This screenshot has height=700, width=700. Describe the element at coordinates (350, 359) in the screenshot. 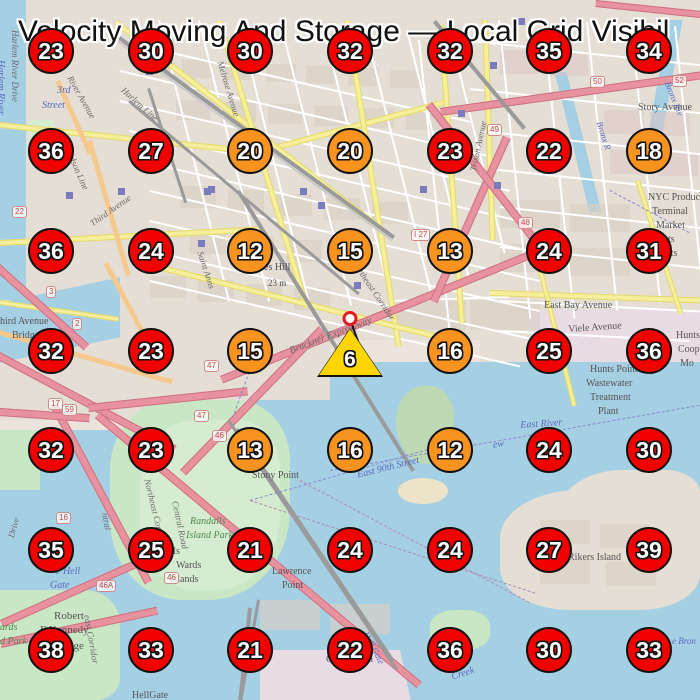

I see `center-rank-value: 6` at that location.